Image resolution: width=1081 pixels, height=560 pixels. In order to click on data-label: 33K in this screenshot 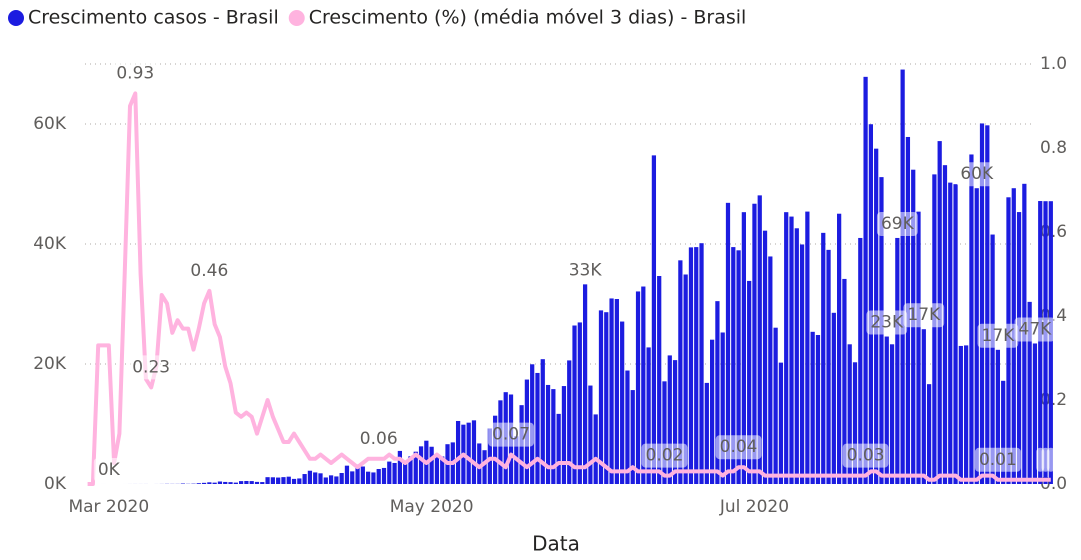, I will do `click(585, 270)`.